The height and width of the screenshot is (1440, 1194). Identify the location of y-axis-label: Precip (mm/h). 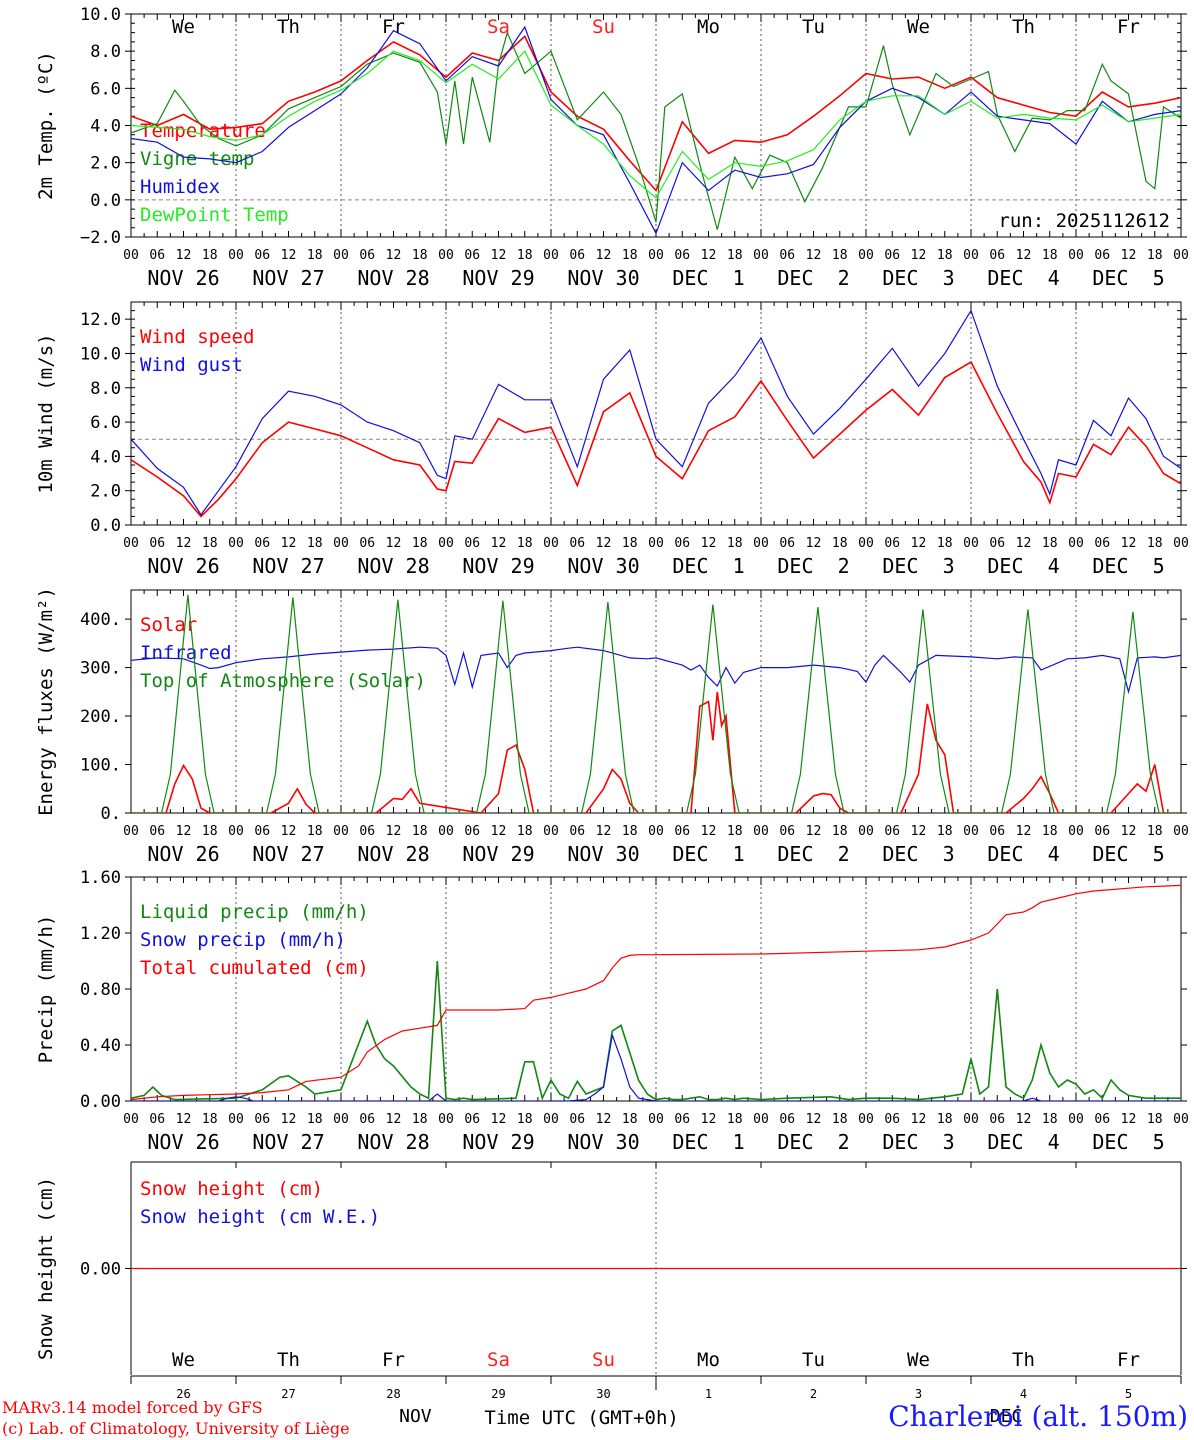
(46, 989).